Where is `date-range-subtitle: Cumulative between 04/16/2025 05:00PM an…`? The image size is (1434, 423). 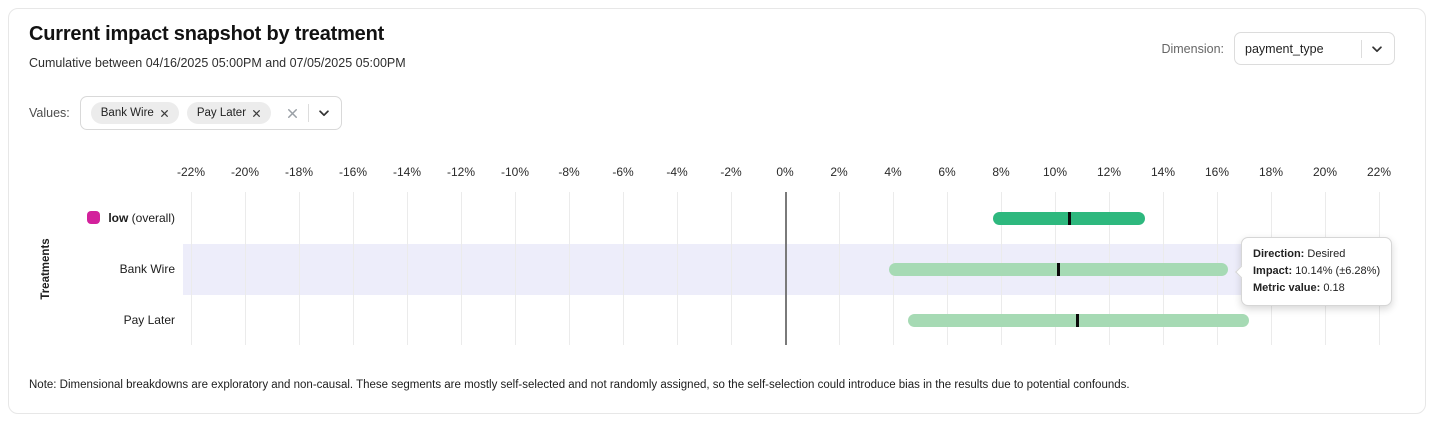 date-range-subtitle: Cumulative between 04/16/2025 05:00PM an… is located at coordinates (217, 63).